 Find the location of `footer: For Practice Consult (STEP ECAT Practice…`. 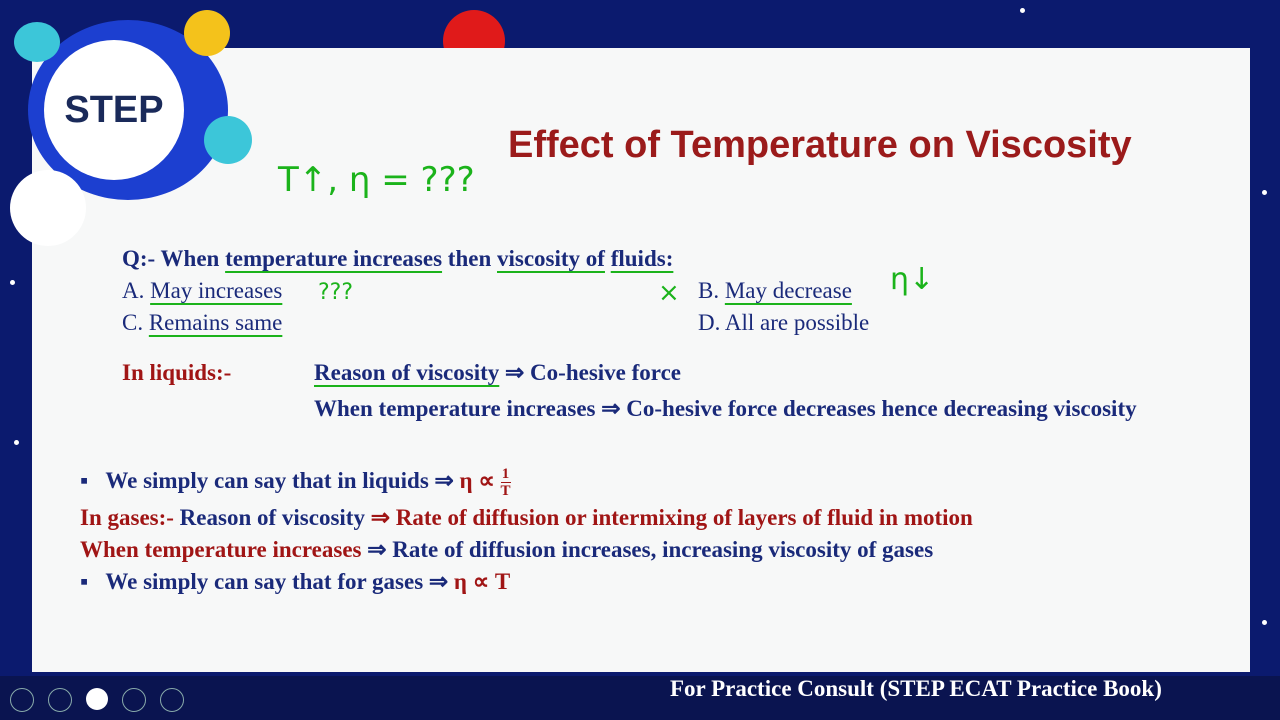

footer: For Practice Consult (STEP ECAT Practice… is located at coordinates (916, 688).